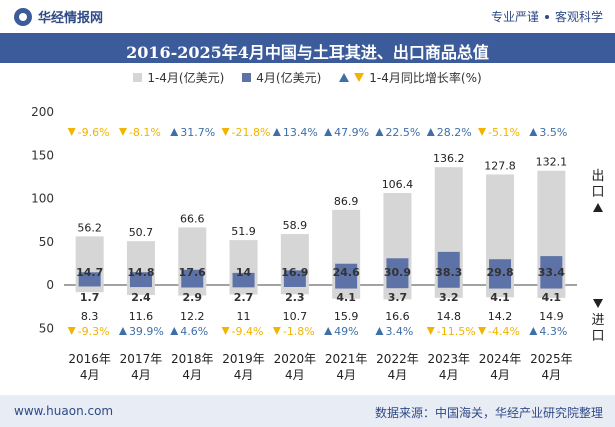 The width and height of the screenshot is (615, 427). What do you see at coordinates (449, 158) in the screenshot?
I see `export-cumulative-label: 136.2` at bounding box center [449, 158].